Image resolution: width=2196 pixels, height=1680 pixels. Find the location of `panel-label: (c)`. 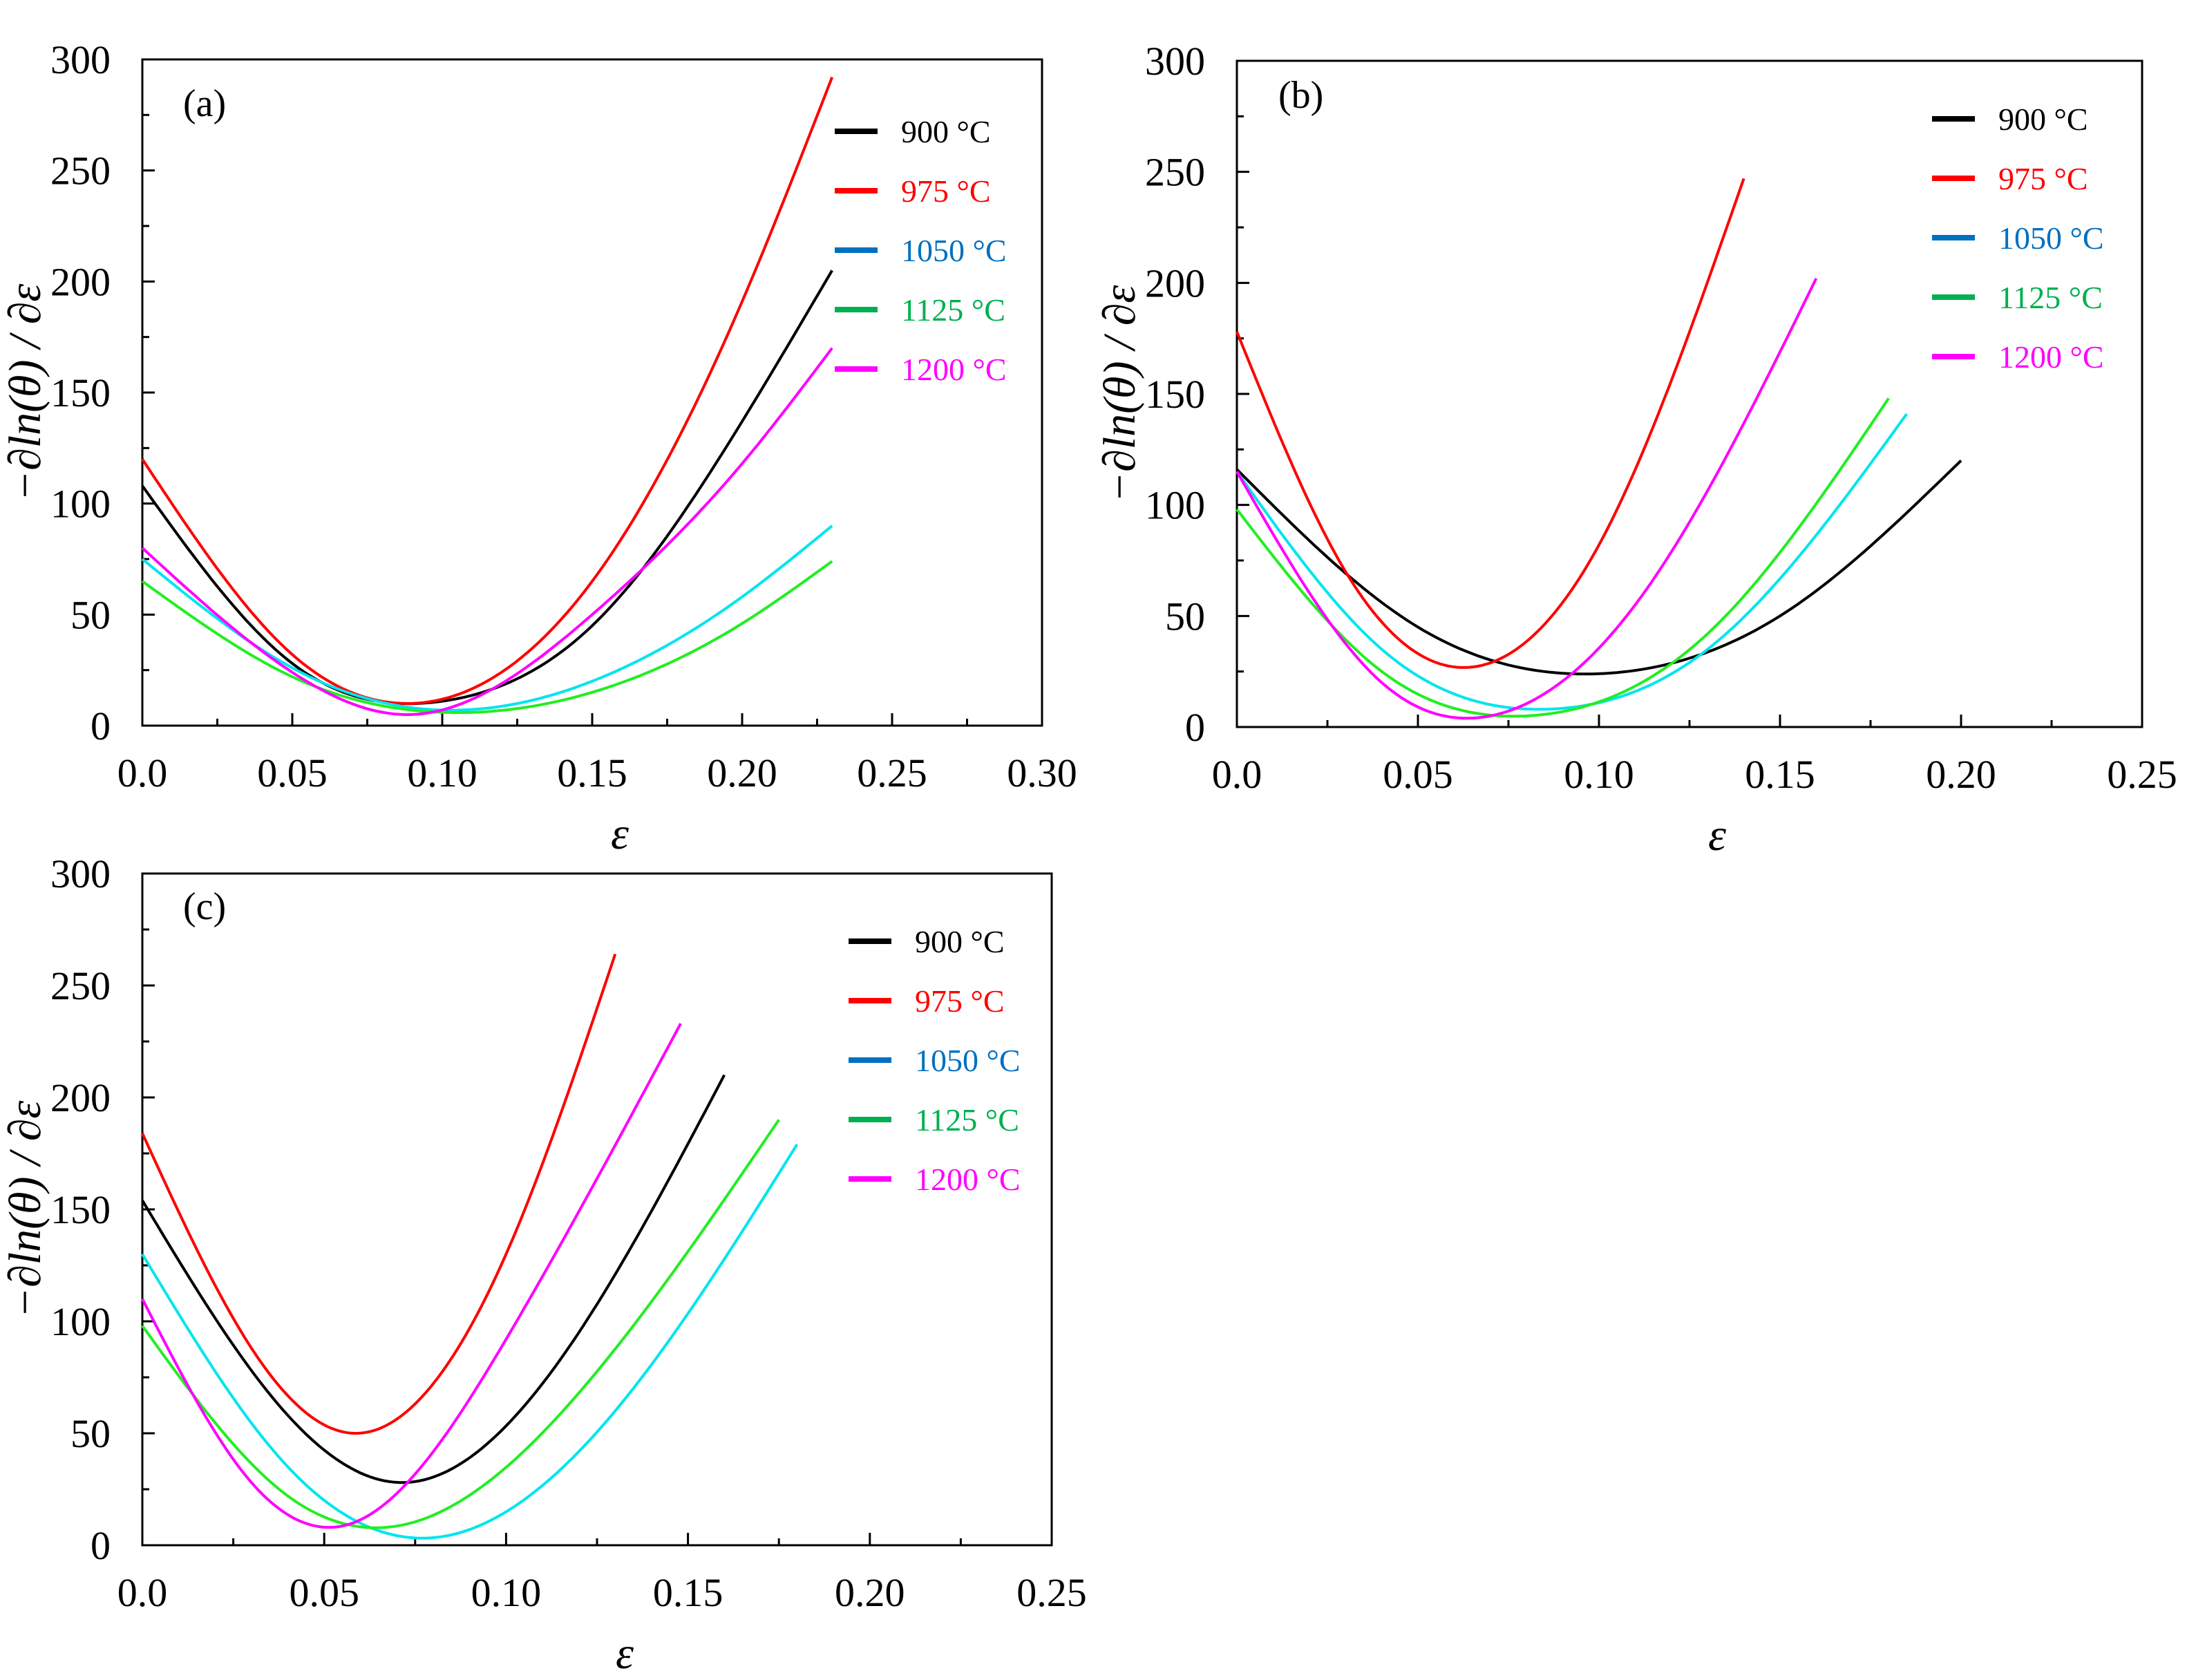

panel-label: (c) is located at coordinates (205, 906).